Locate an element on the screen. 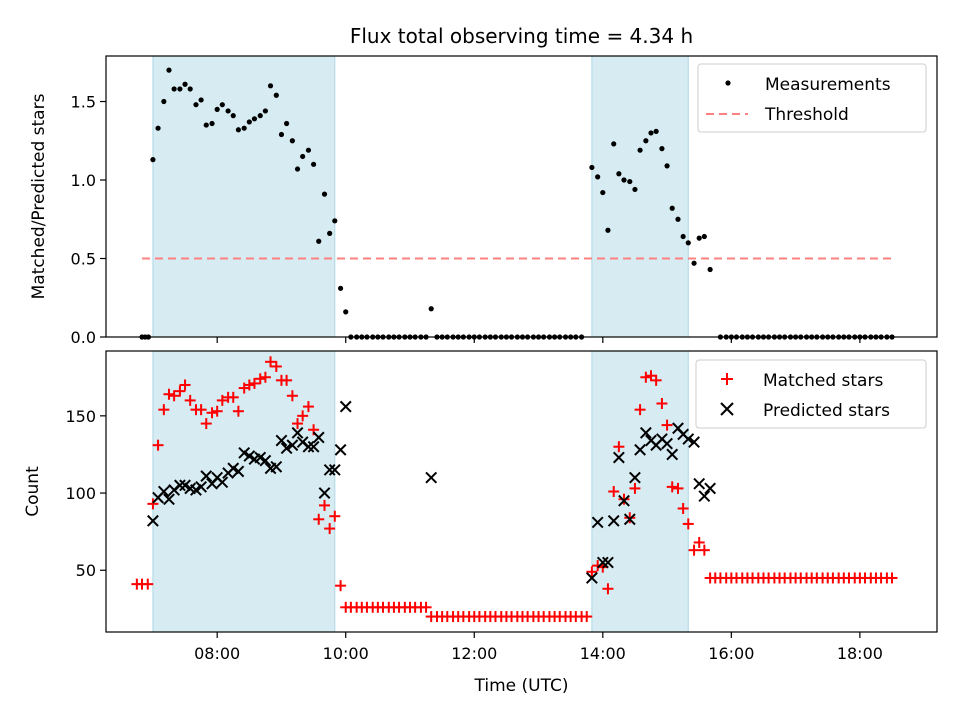 This screenshot has width=960, height=720. top-legend: Measurements Threshold is located at coordinates (812, 98).